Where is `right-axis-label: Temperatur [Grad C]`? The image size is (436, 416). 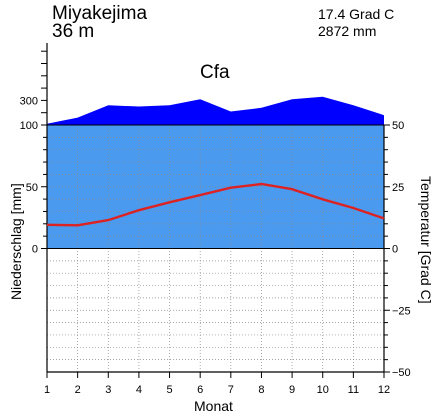 right-axis-label: Temperatur [Grad C] is located at coordinates (426, 240).